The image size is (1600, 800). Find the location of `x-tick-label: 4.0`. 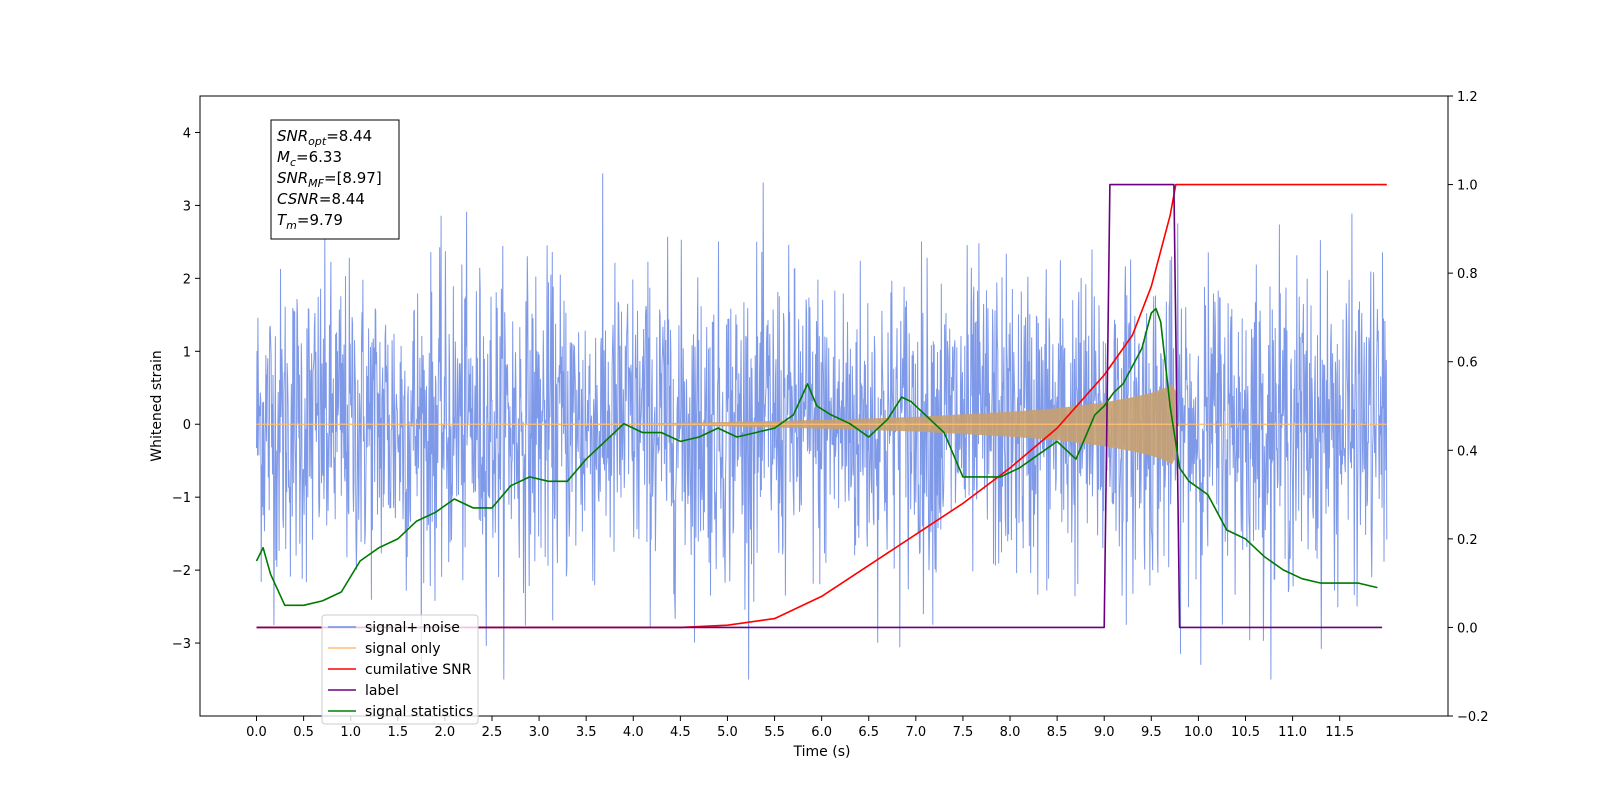

x-tick-label: 4.0 is located at coordinates (633, 732).